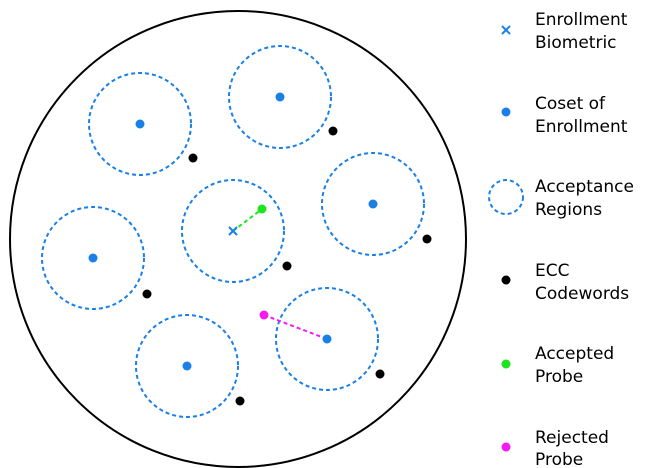  Describe the element at coordinates (264, 315) in the screenshot. I see `rejected-probe-point` at that location.